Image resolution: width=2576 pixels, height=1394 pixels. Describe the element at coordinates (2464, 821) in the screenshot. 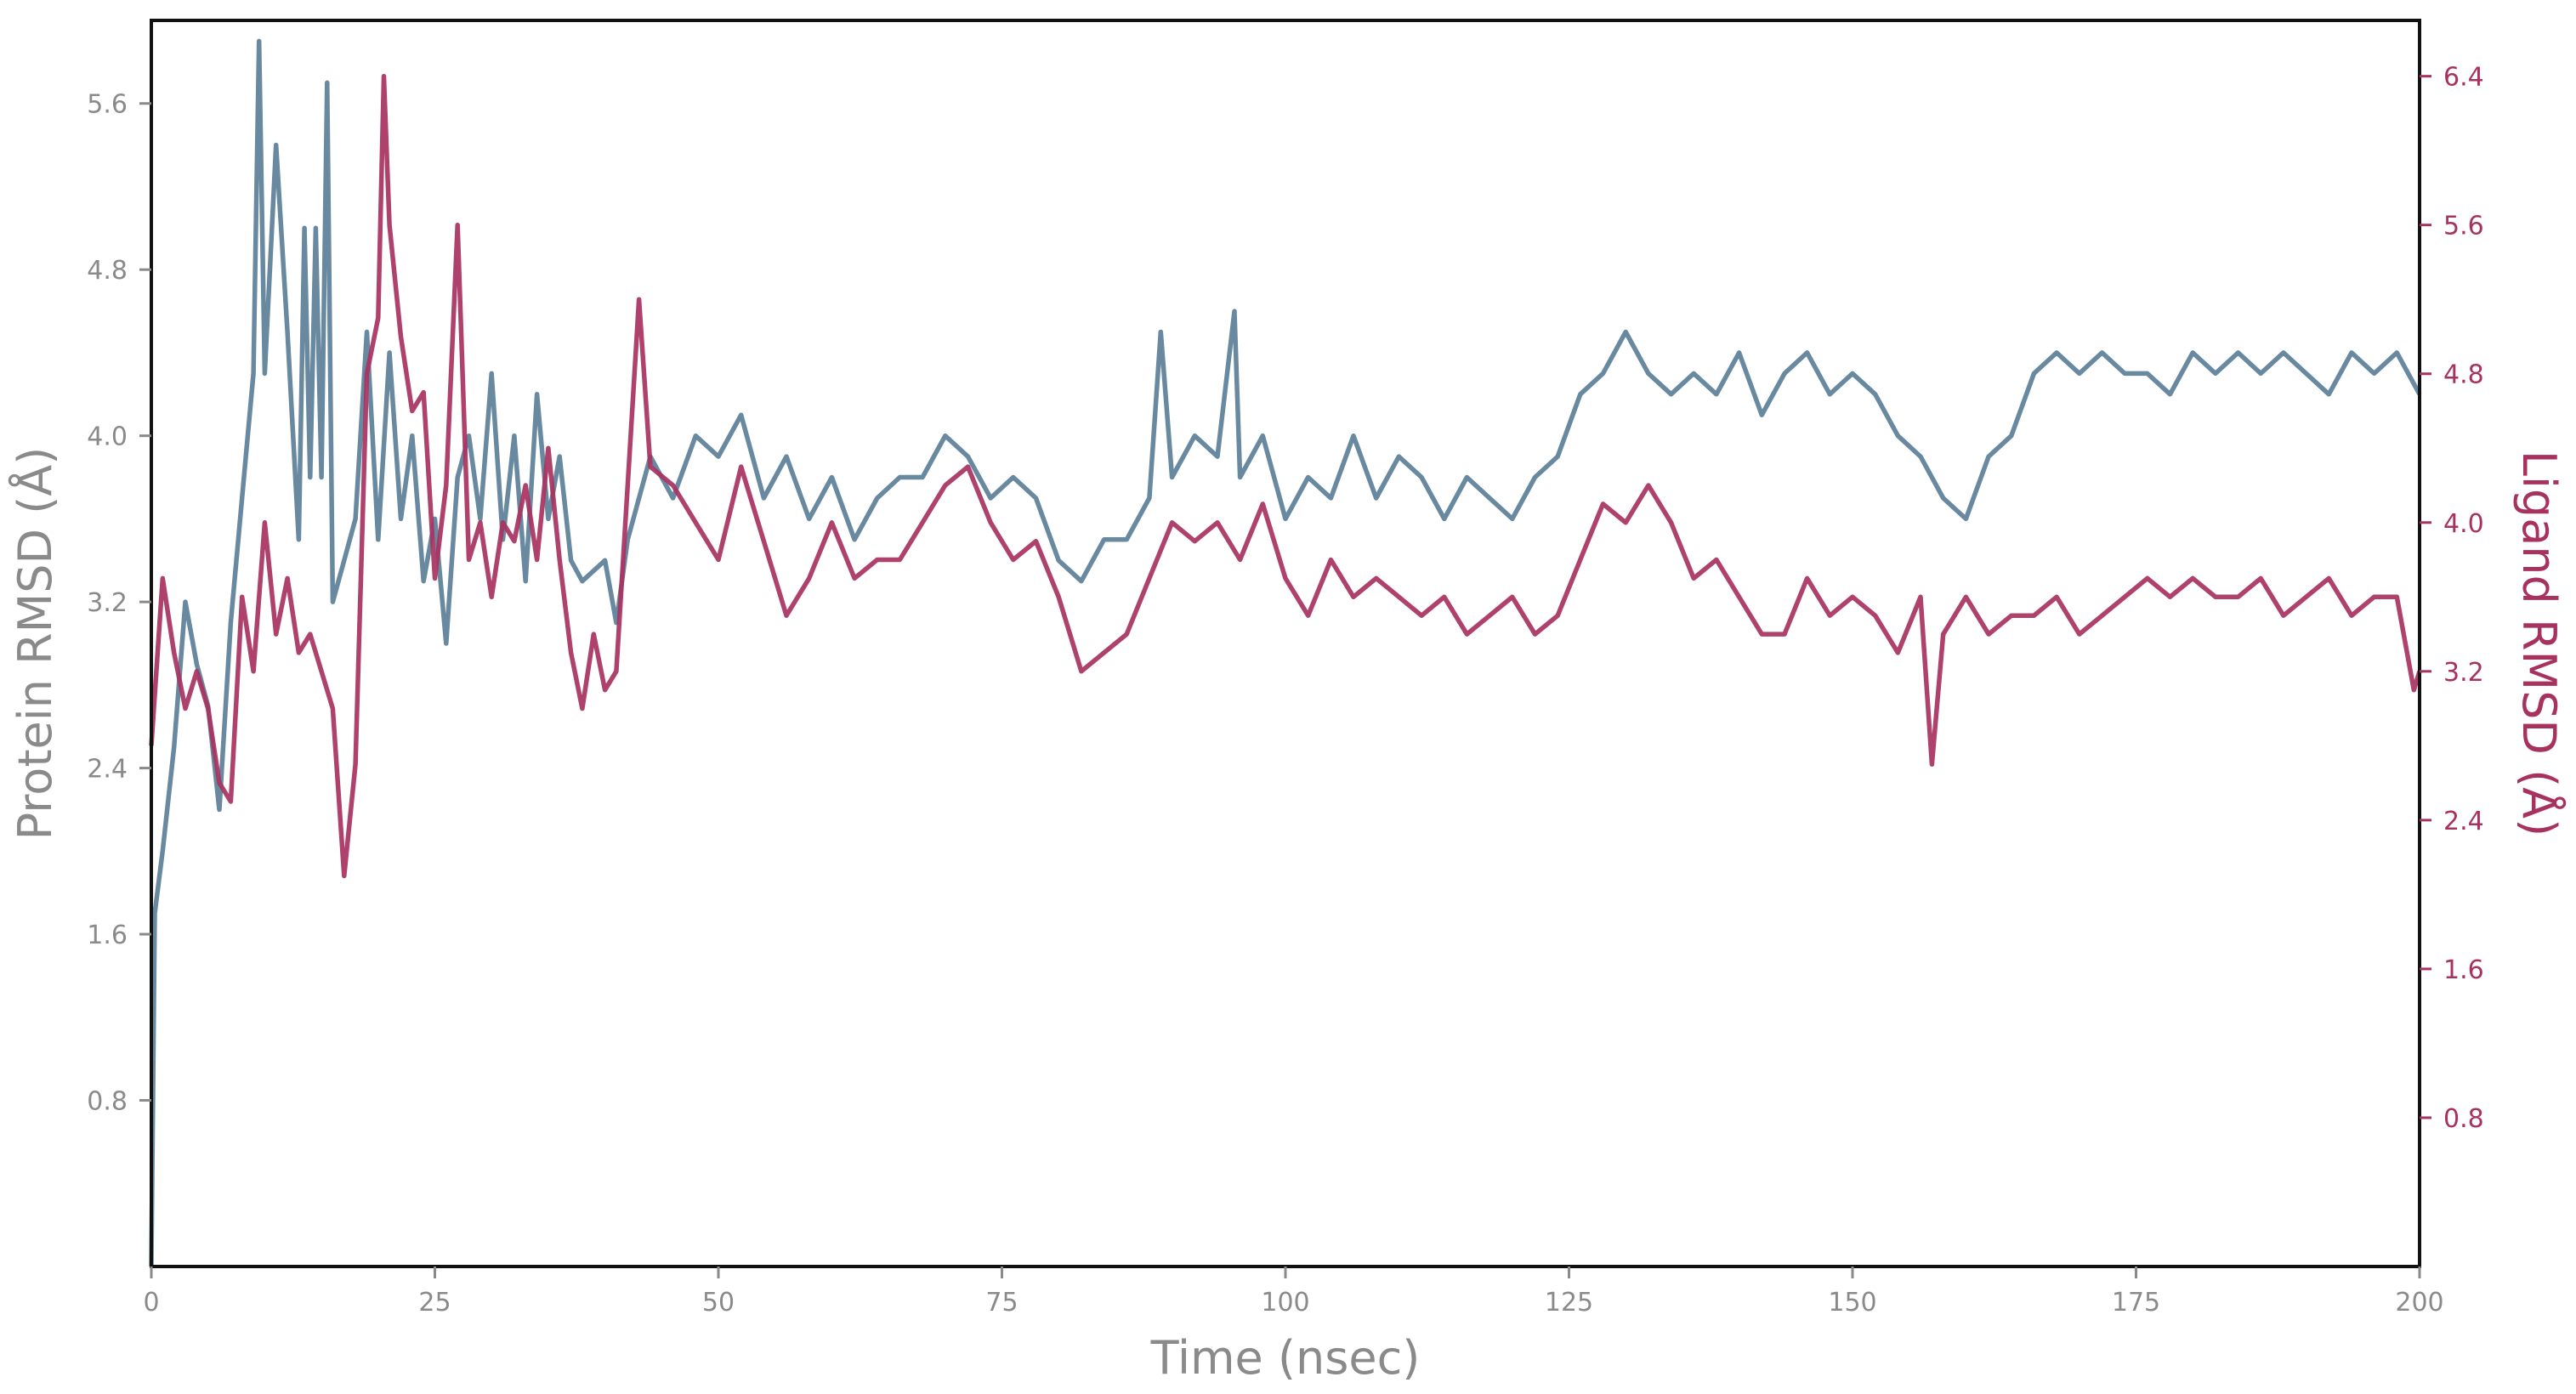

I see `right-y-tick-label: 2.4` at that location.